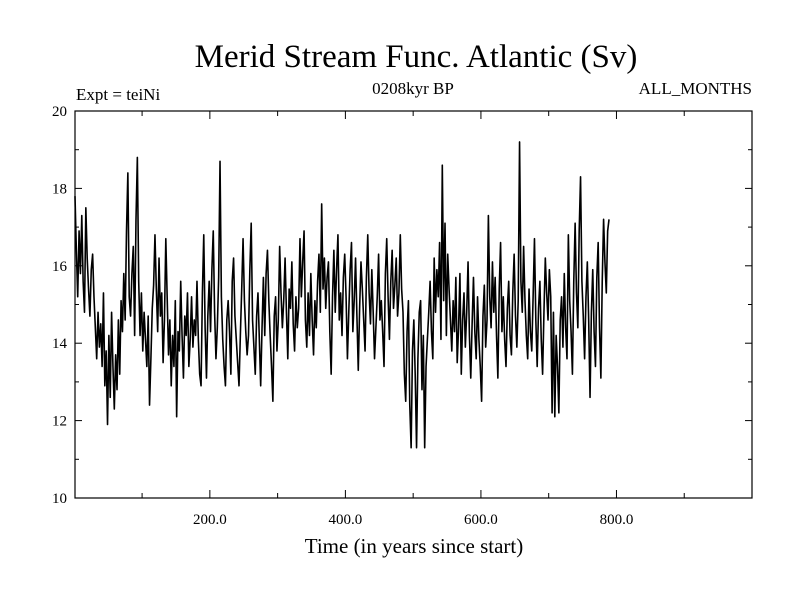 Image resolution: width=800 pixels, height=600 pixels. Describe the element at coordinates (60, 344) in the screenshot. I see `y-tick-label: 14` at that location.